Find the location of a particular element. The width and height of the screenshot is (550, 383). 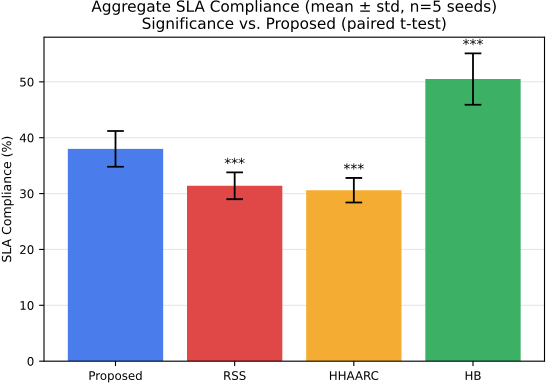

y-tick-label: 20 is located at coordinates (27, 249).